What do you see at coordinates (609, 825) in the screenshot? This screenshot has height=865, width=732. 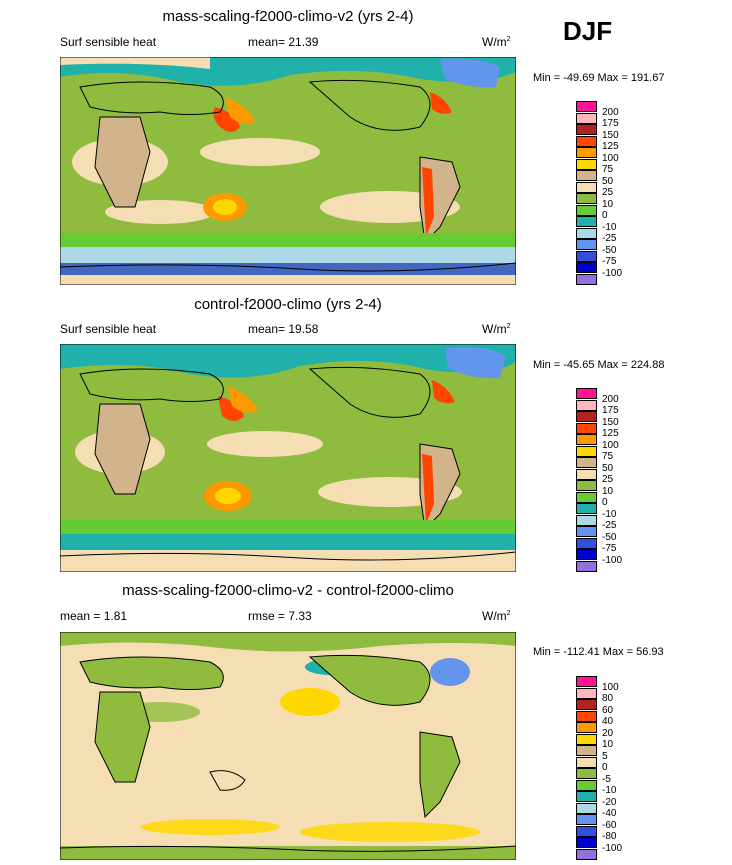 I see `colorbar-tick-label: -60` at bounding box center [609, 825].